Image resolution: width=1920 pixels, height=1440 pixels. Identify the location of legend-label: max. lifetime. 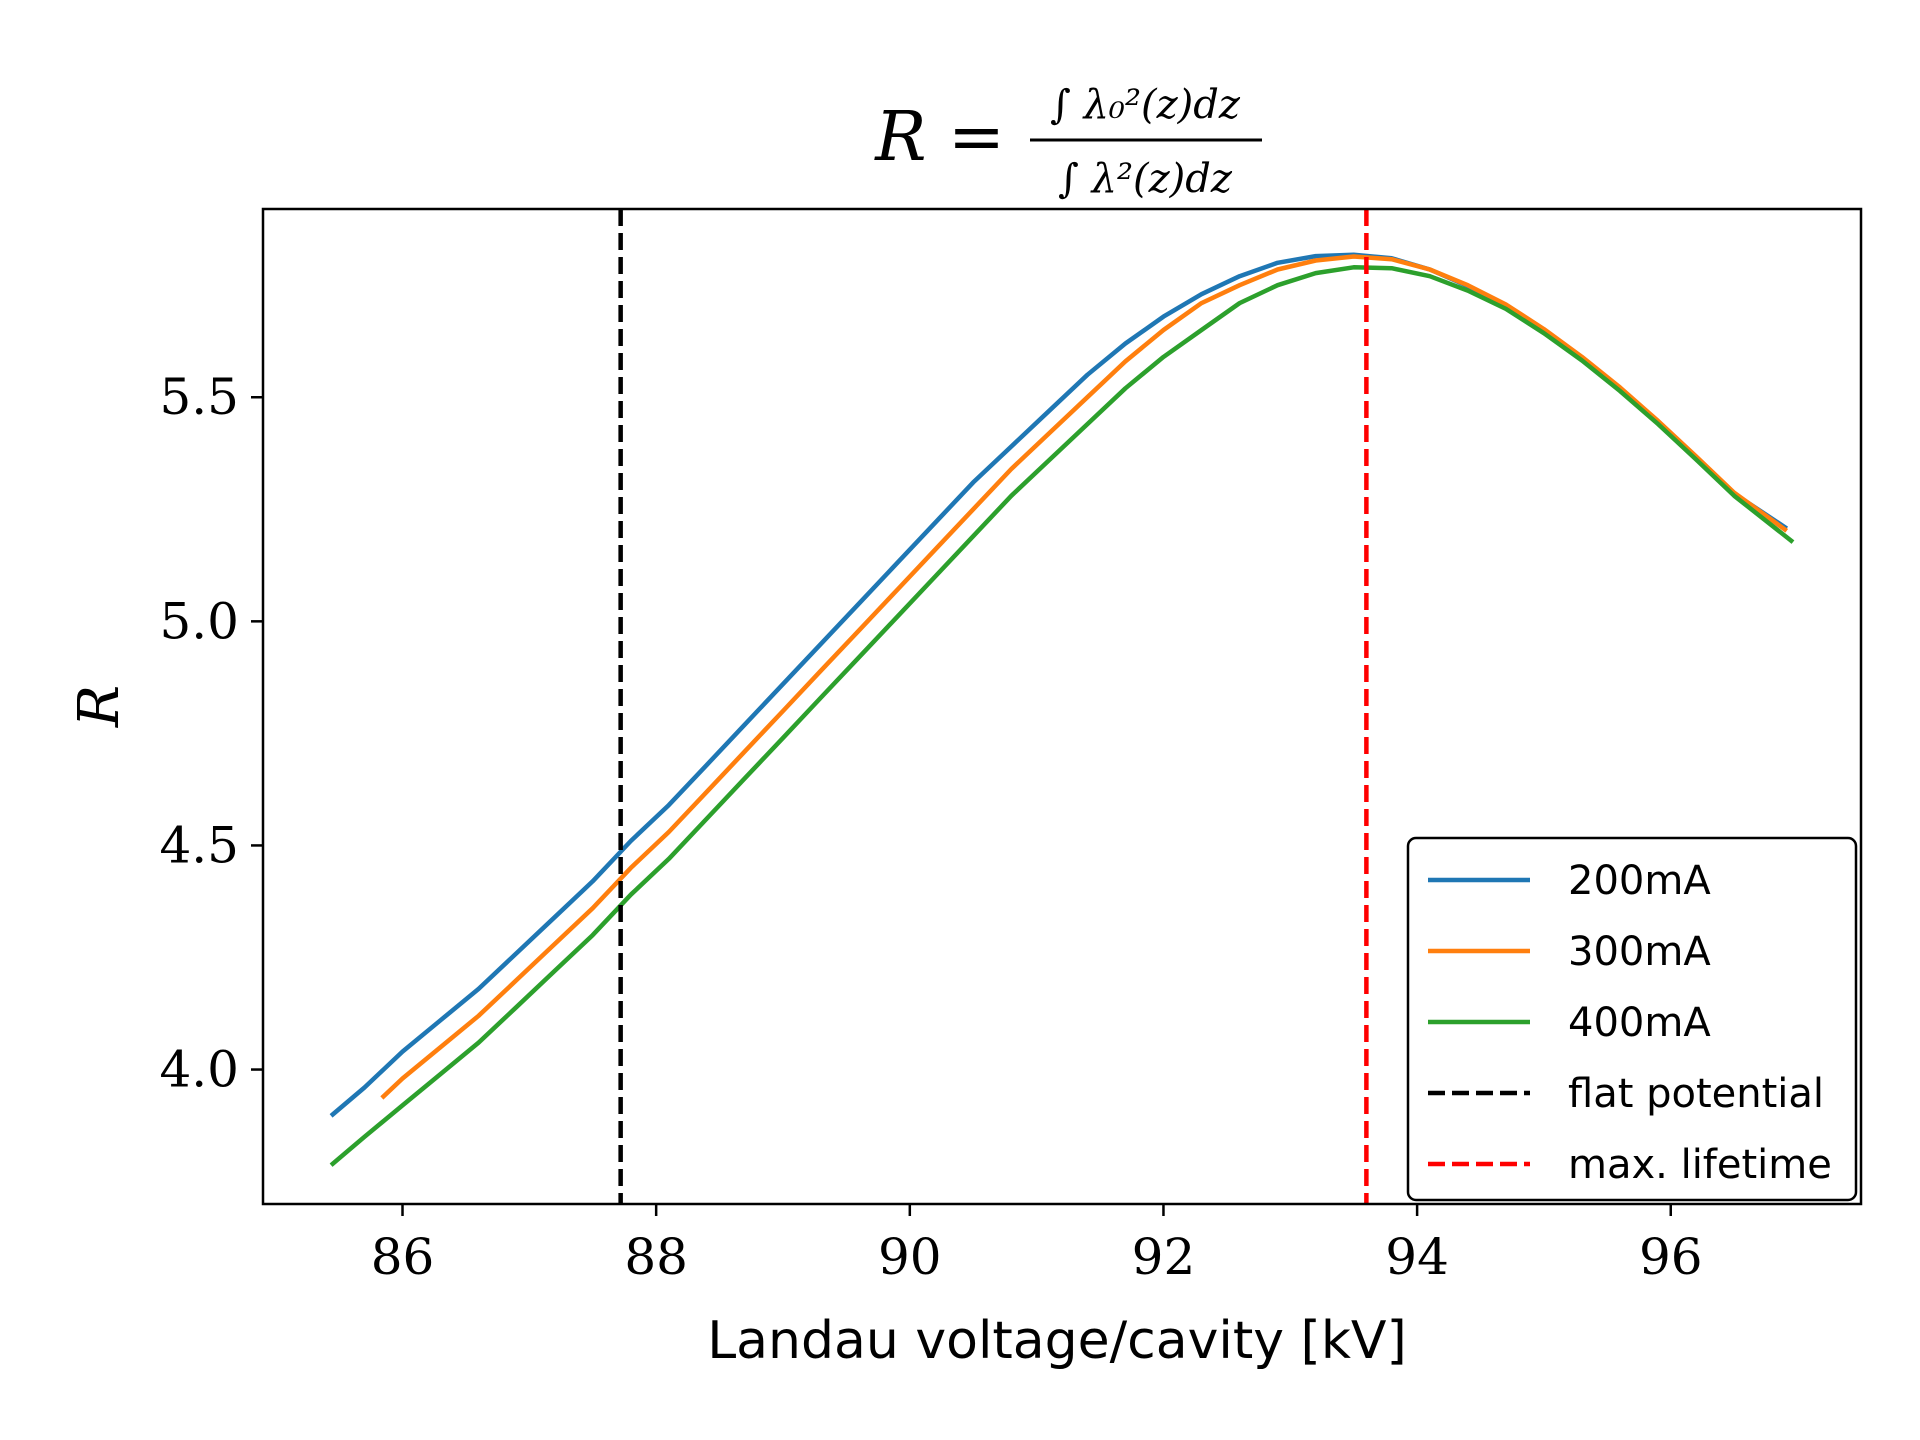
(1700, 1165).